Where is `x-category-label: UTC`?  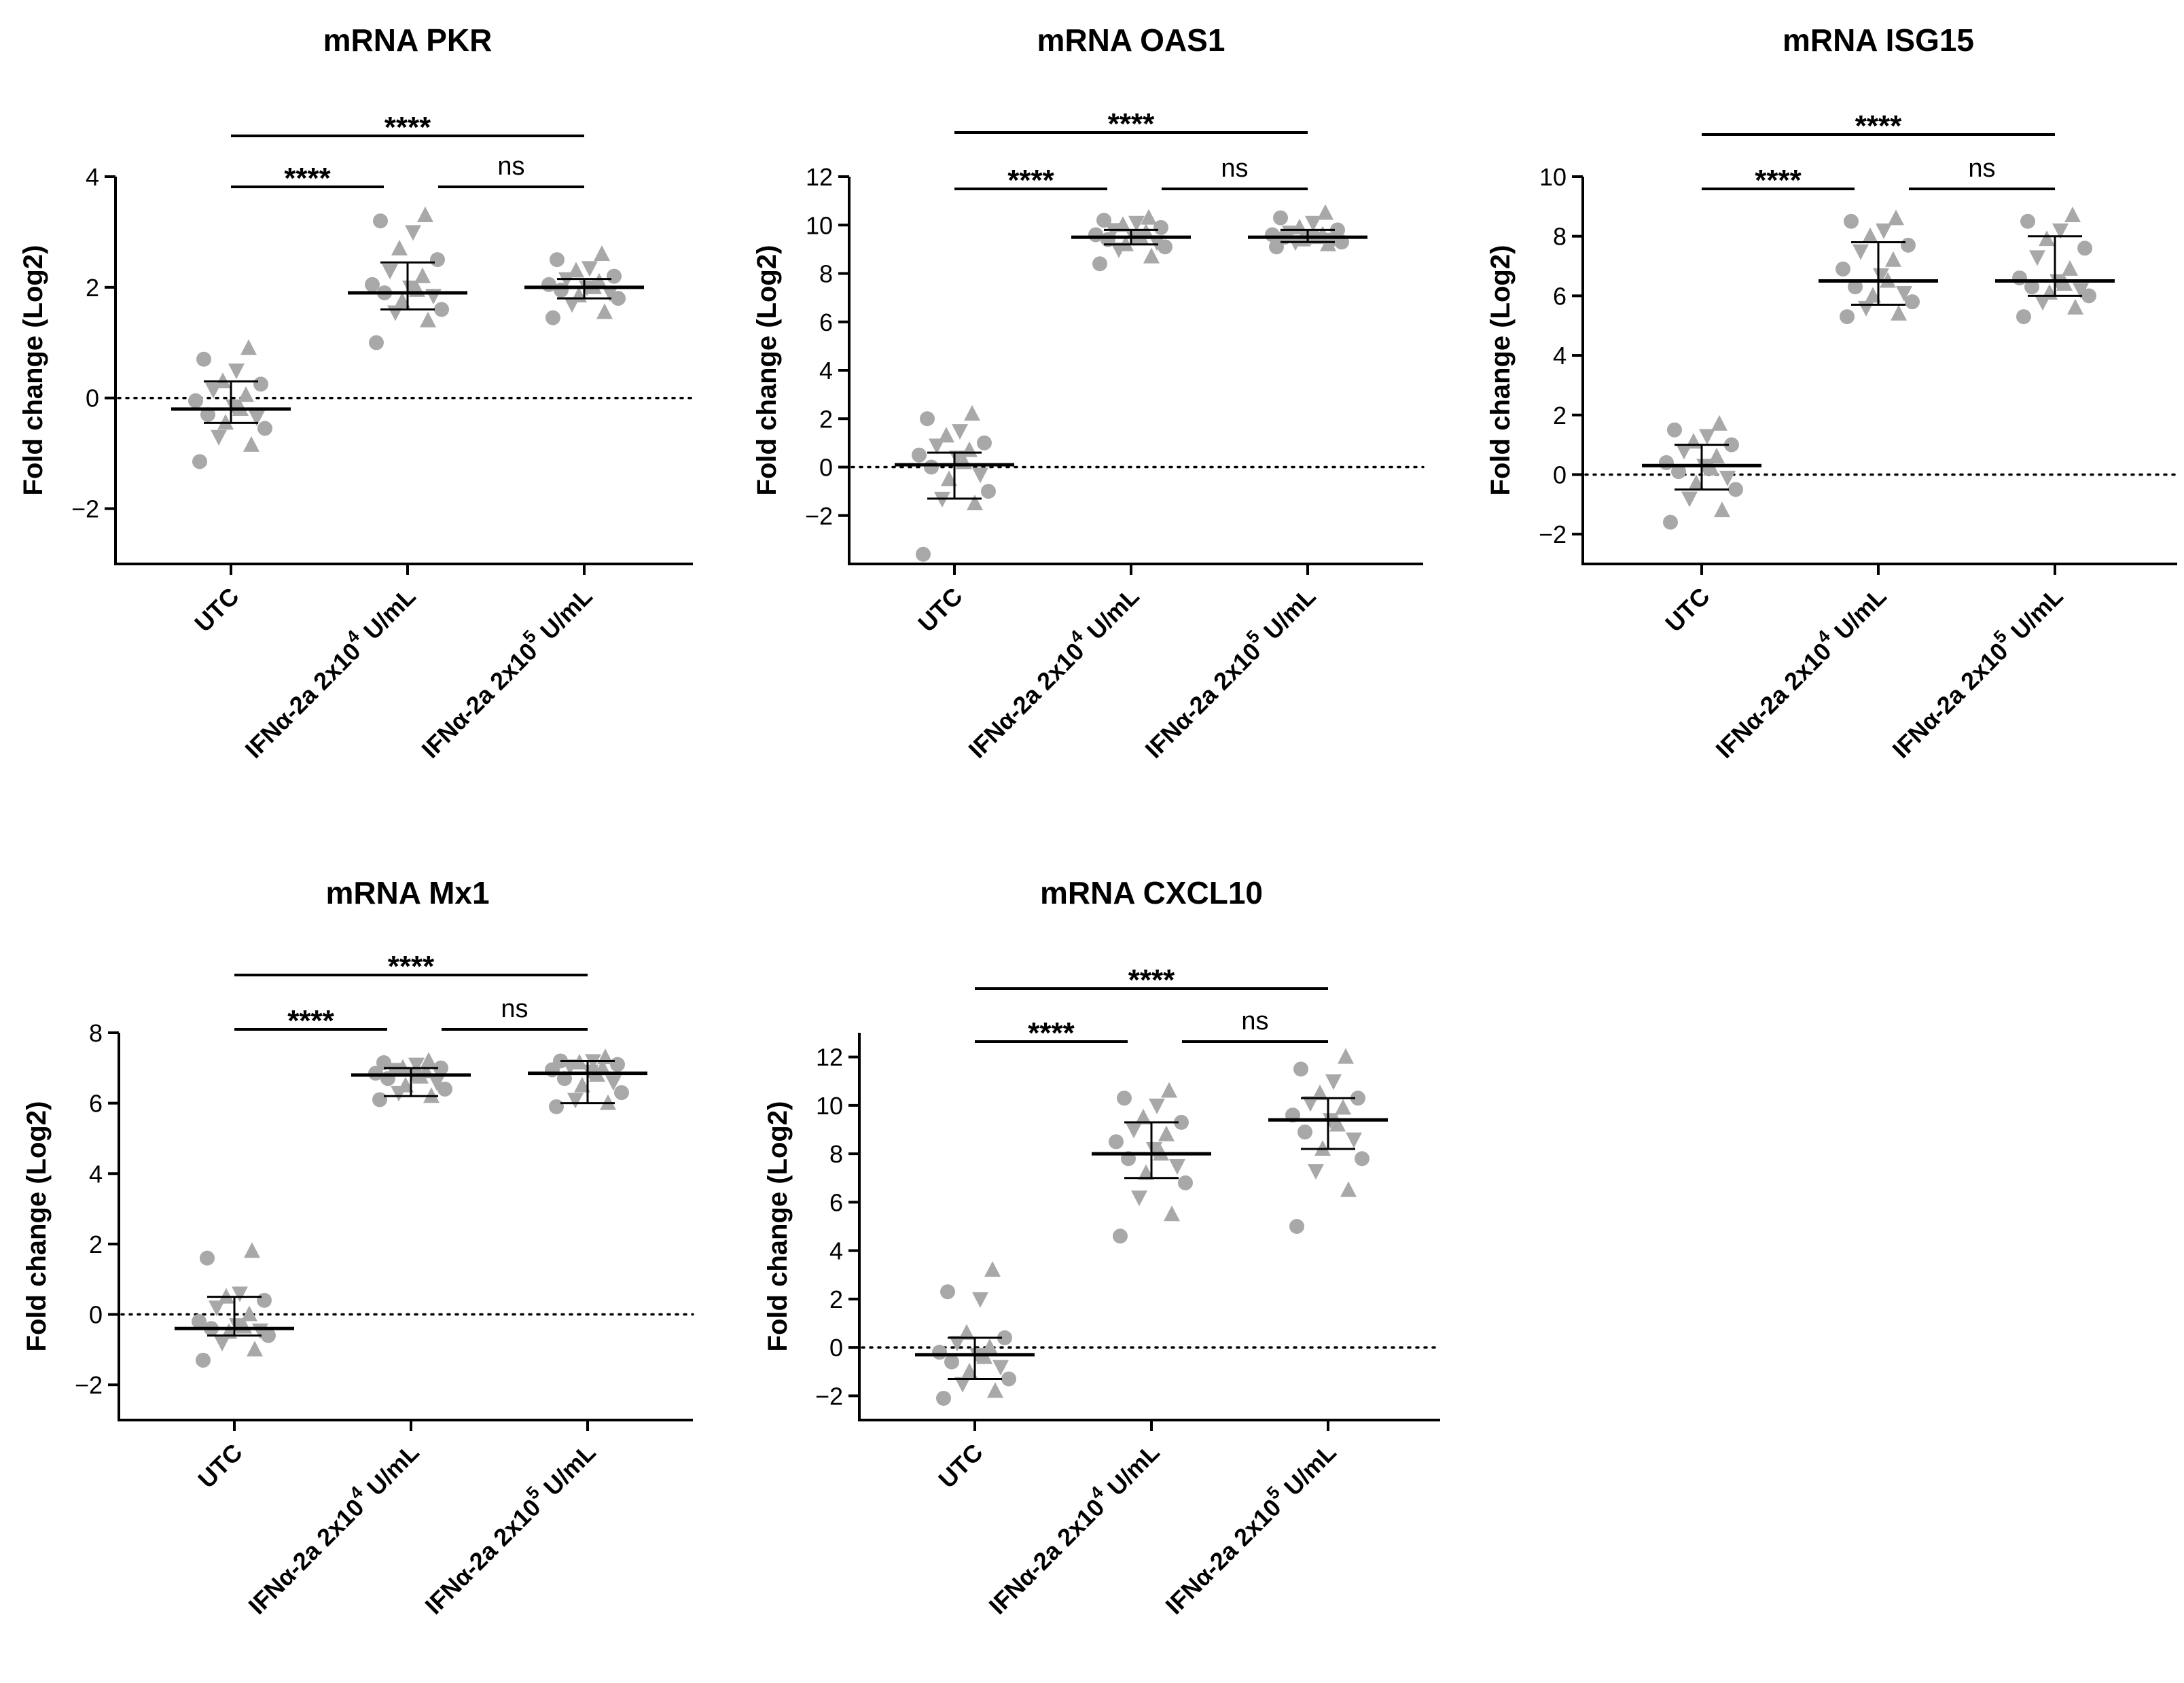 x-category-label: UTC is located at coordinates (939, 609).